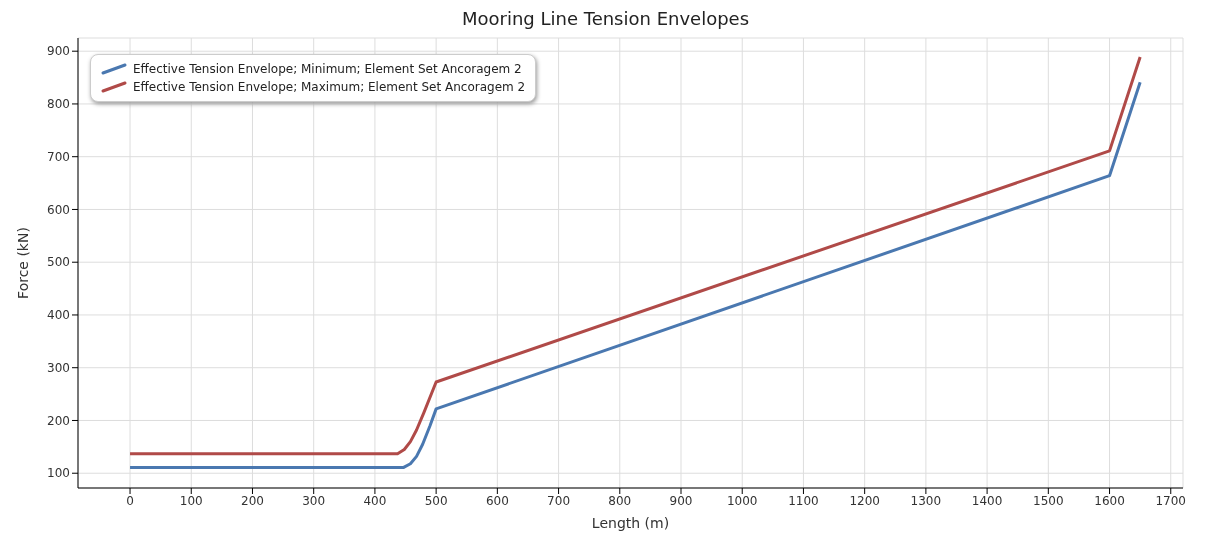 The width and height of the screenshot is (1213, 547). What do you see at coordinates (314, 500) in the screenshot?
I see `x-tick-label: 300` at bounding box center [314, 500].